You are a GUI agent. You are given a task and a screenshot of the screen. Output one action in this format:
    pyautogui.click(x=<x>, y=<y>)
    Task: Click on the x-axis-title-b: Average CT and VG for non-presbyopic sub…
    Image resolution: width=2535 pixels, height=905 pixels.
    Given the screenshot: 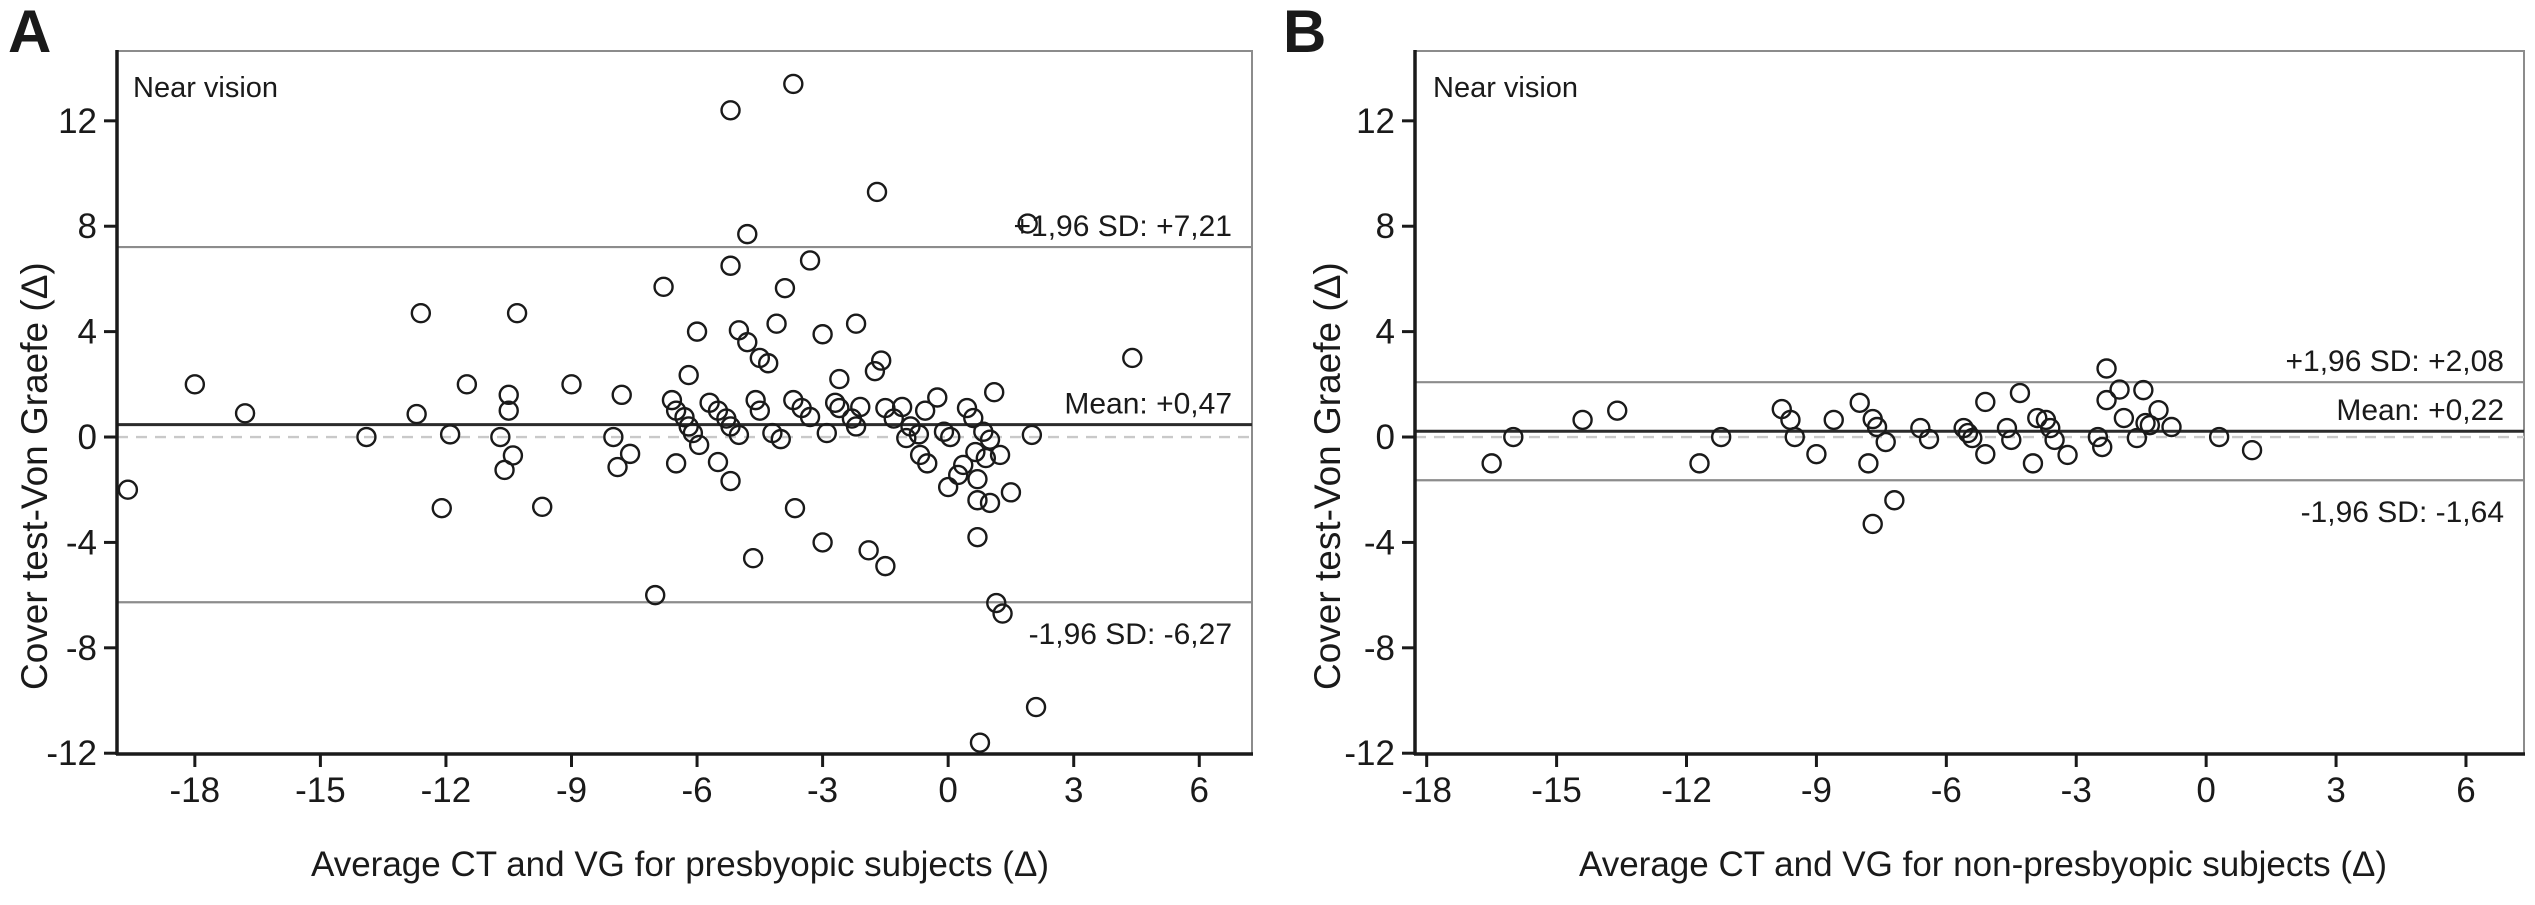 What is the action you would take?
    pyautogui.click(x=1983, y=864)
    